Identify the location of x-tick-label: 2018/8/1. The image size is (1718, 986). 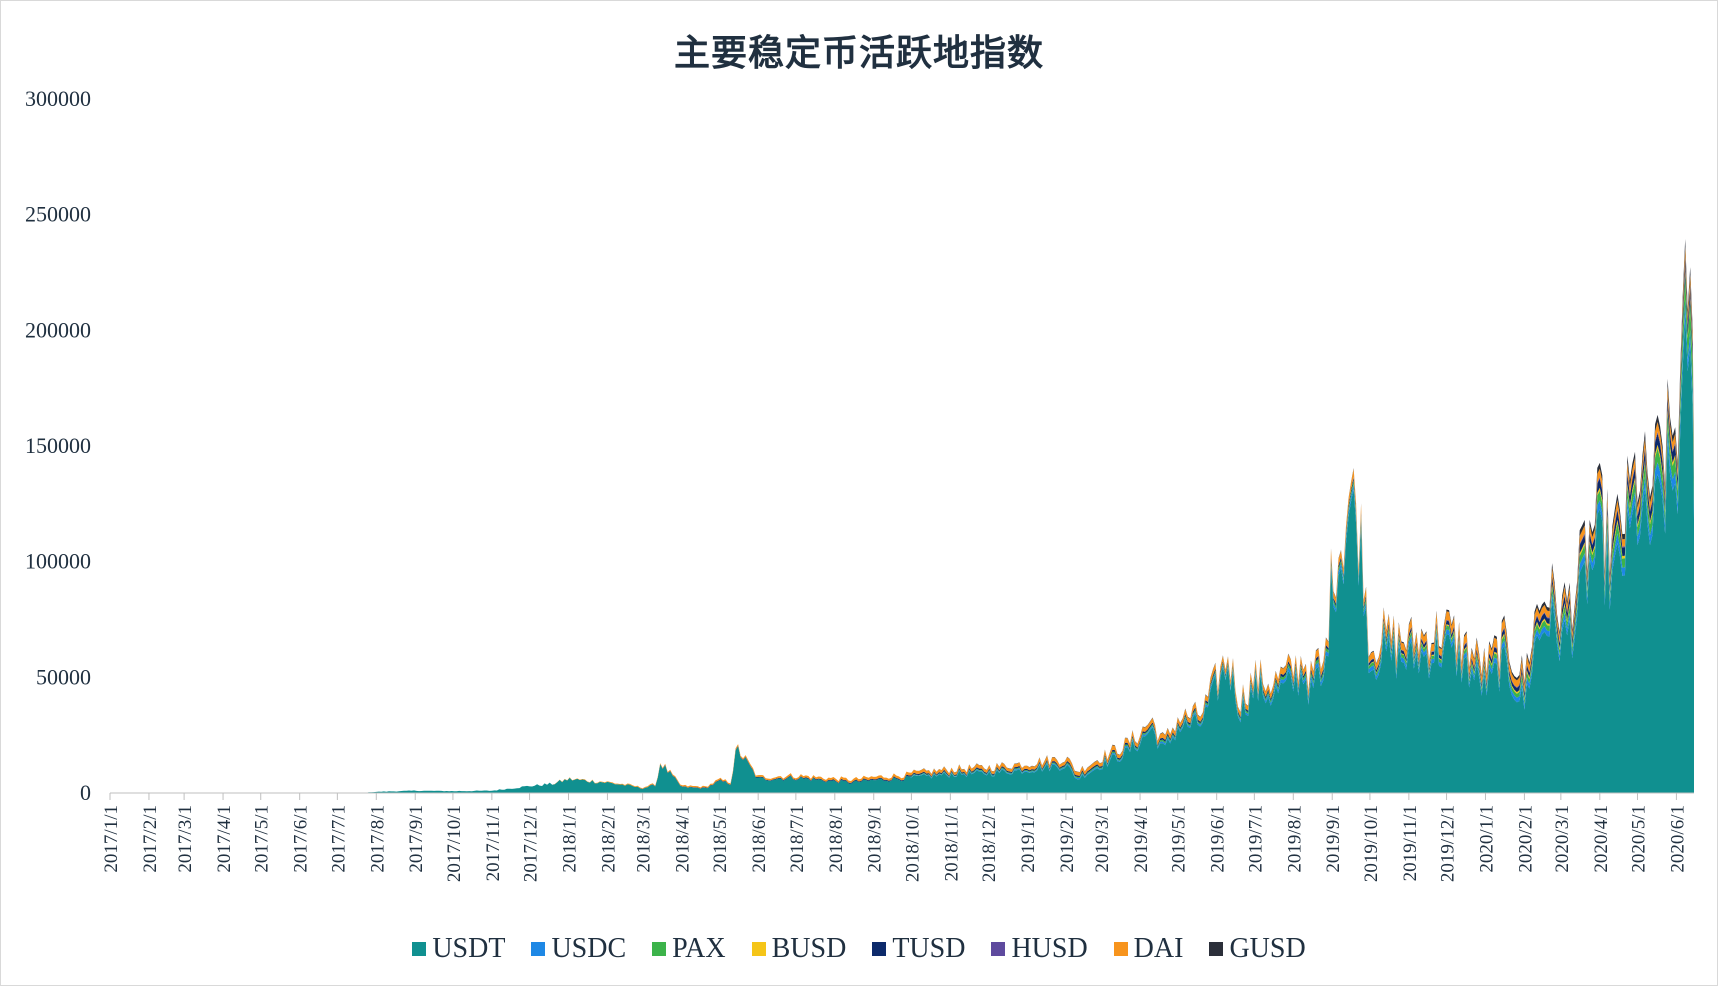
(836, 839).